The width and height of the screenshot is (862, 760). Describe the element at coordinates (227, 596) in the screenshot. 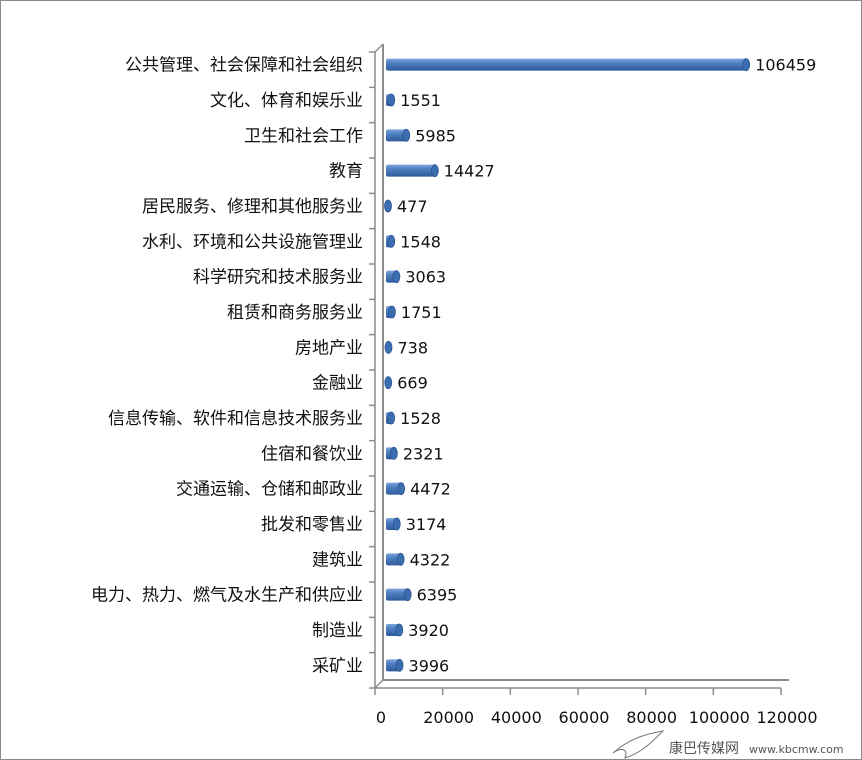

I see `category-label: 电力、热力、燃气及水生产和供应业` at that location.